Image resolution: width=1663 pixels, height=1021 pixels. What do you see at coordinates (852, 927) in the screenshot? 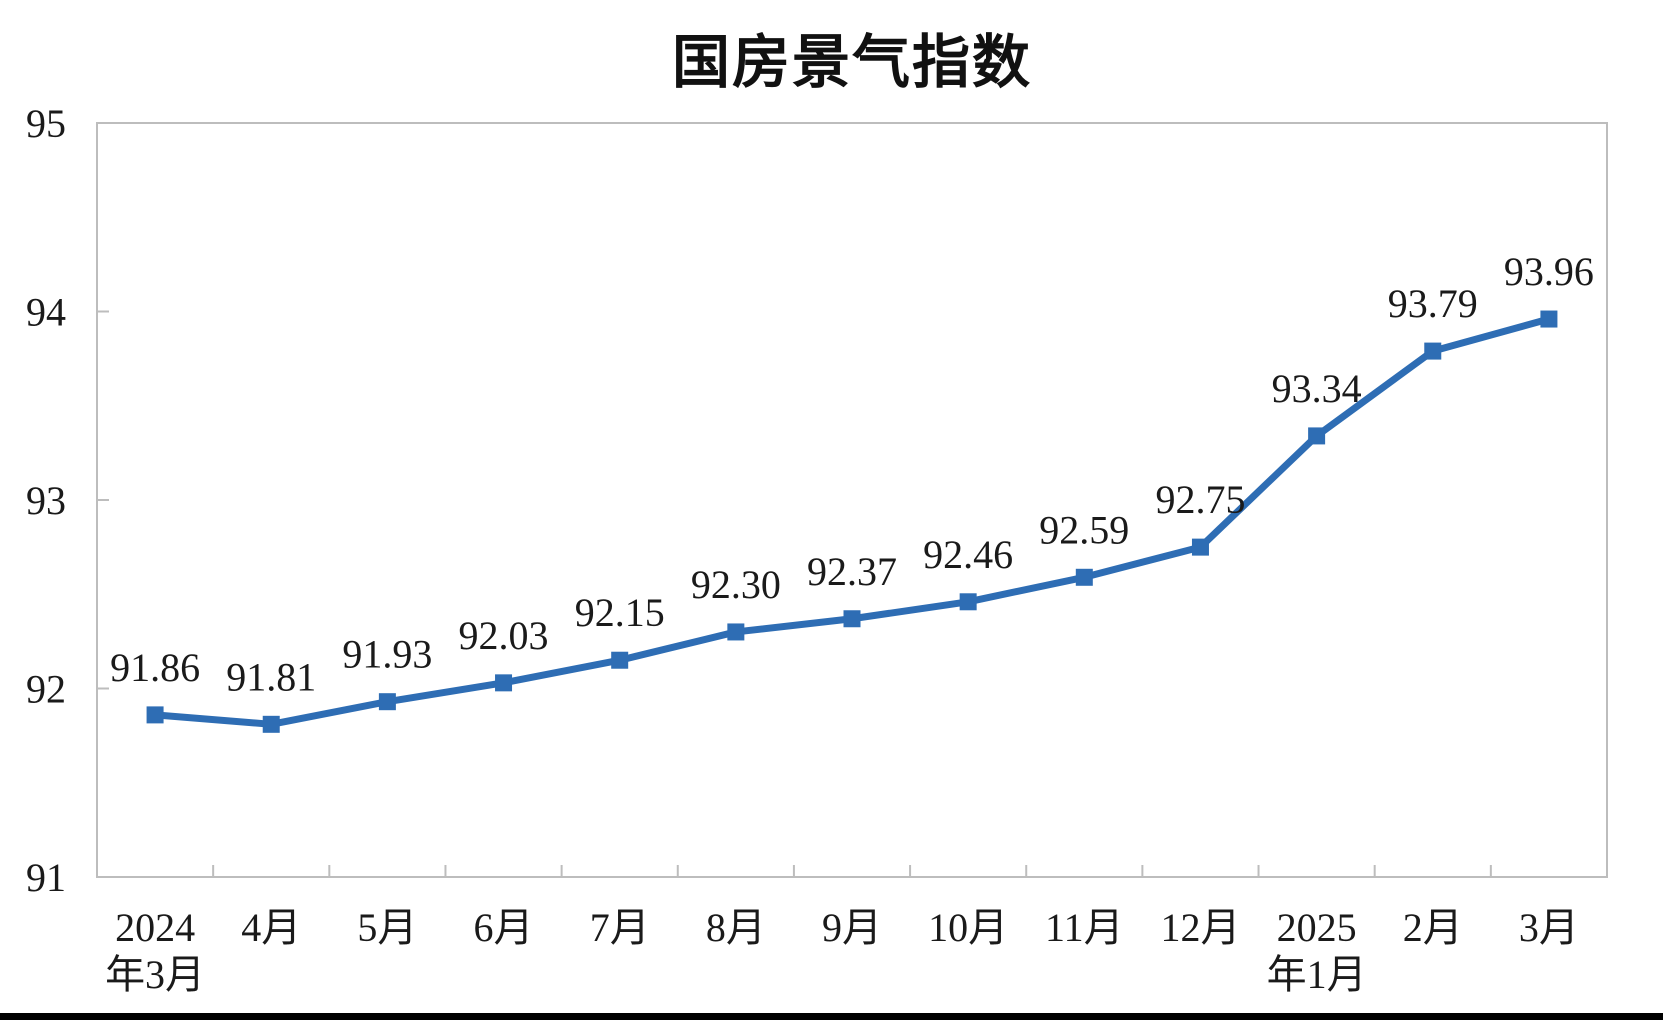
I see `x-axis-tick-label: 9月` at bounding box center [852, 927].